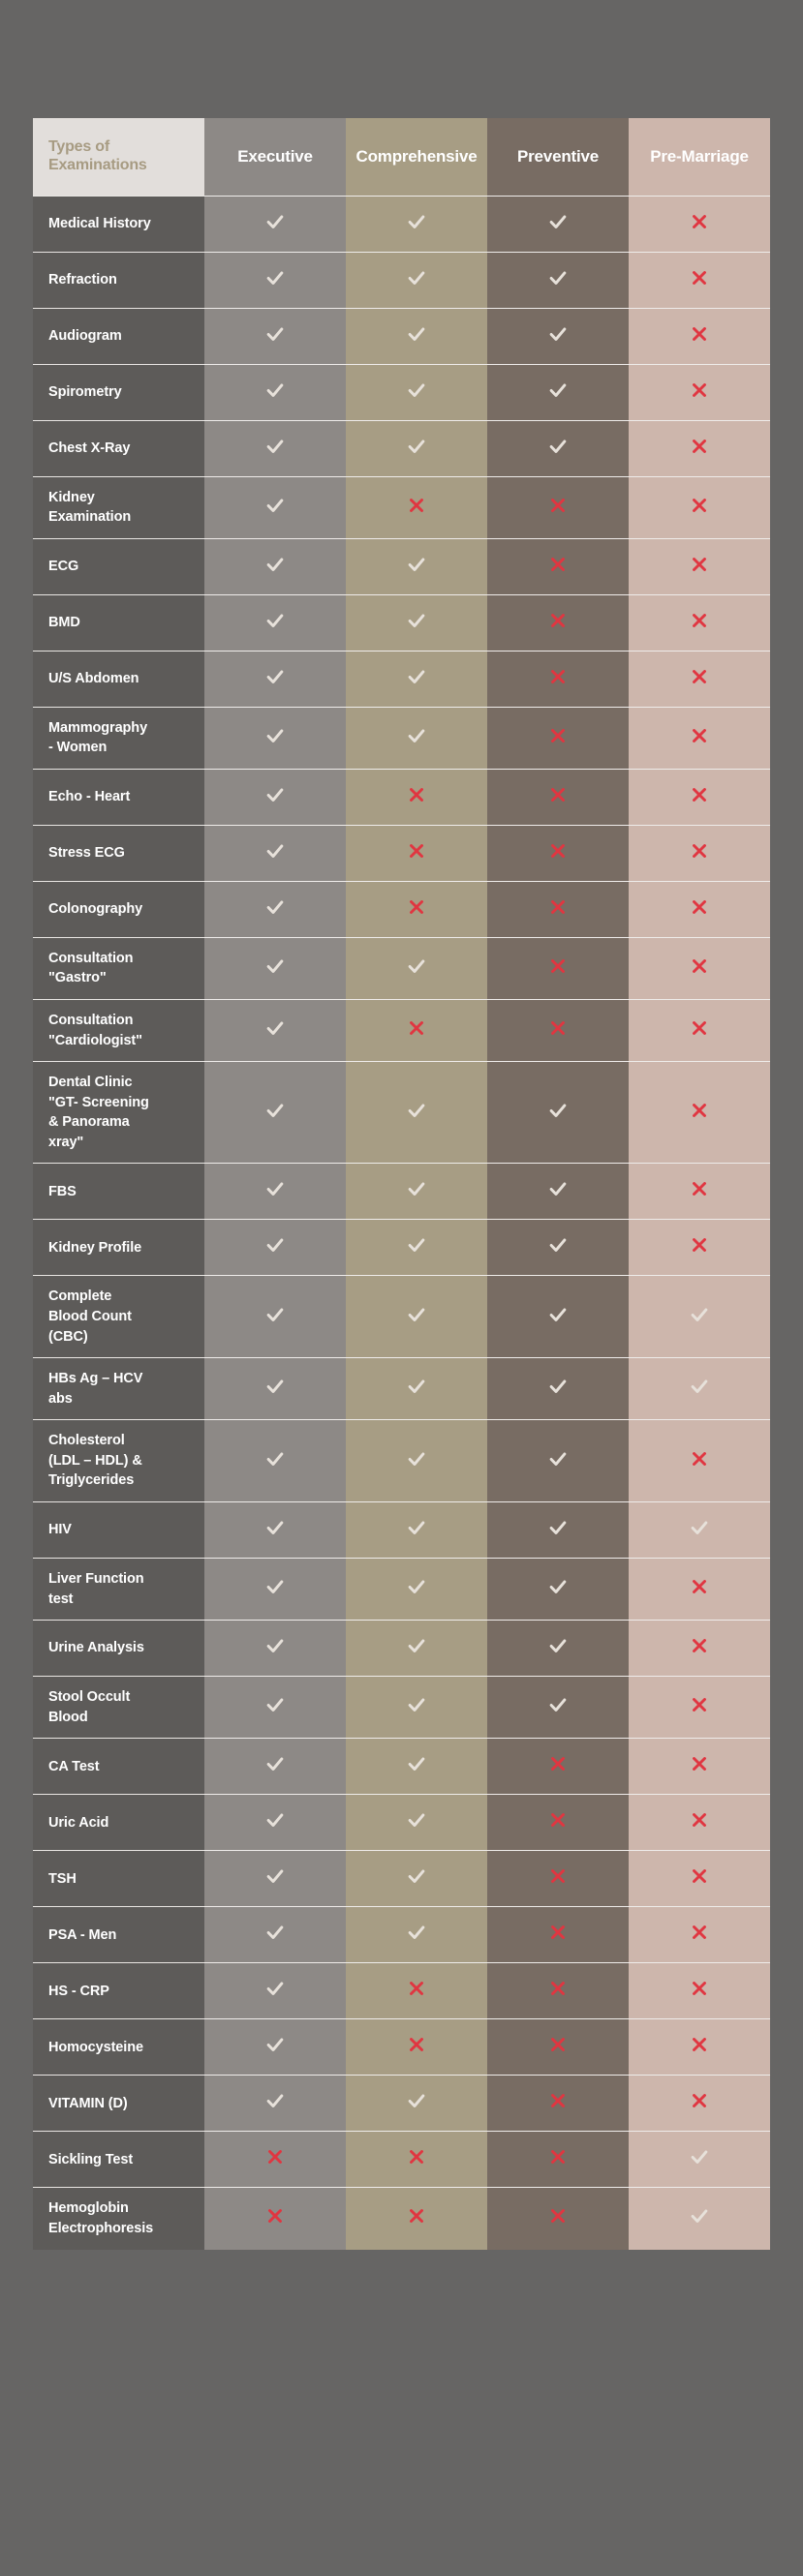 This screenshot has width=803, height=2576. I want to click on row-label: Colonography, so click(118, 909).